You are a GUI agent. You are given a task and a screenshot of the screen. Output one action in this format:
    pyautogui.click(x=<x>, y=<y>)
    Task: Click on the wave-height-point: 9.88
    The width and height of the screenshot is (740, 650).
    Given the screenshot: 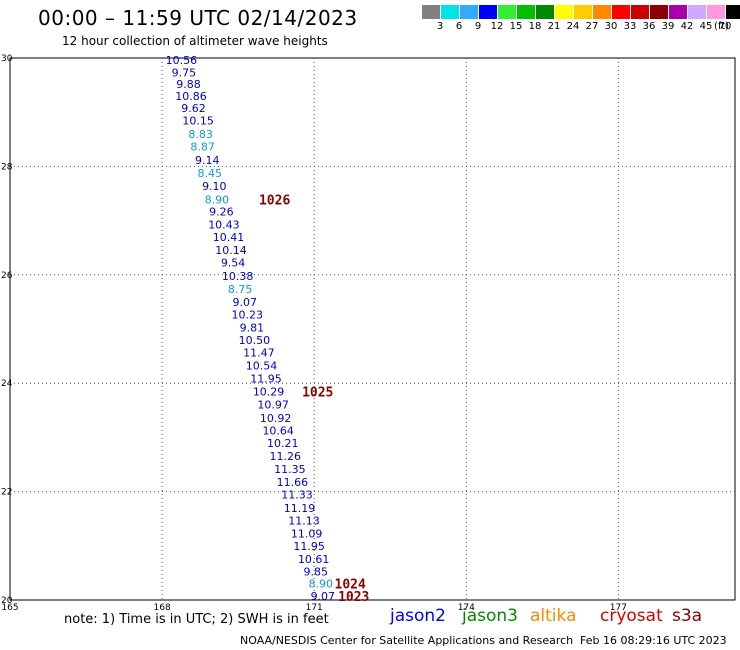 What is the action you would take?
    pyautogui.click(x=188, y=84)
    